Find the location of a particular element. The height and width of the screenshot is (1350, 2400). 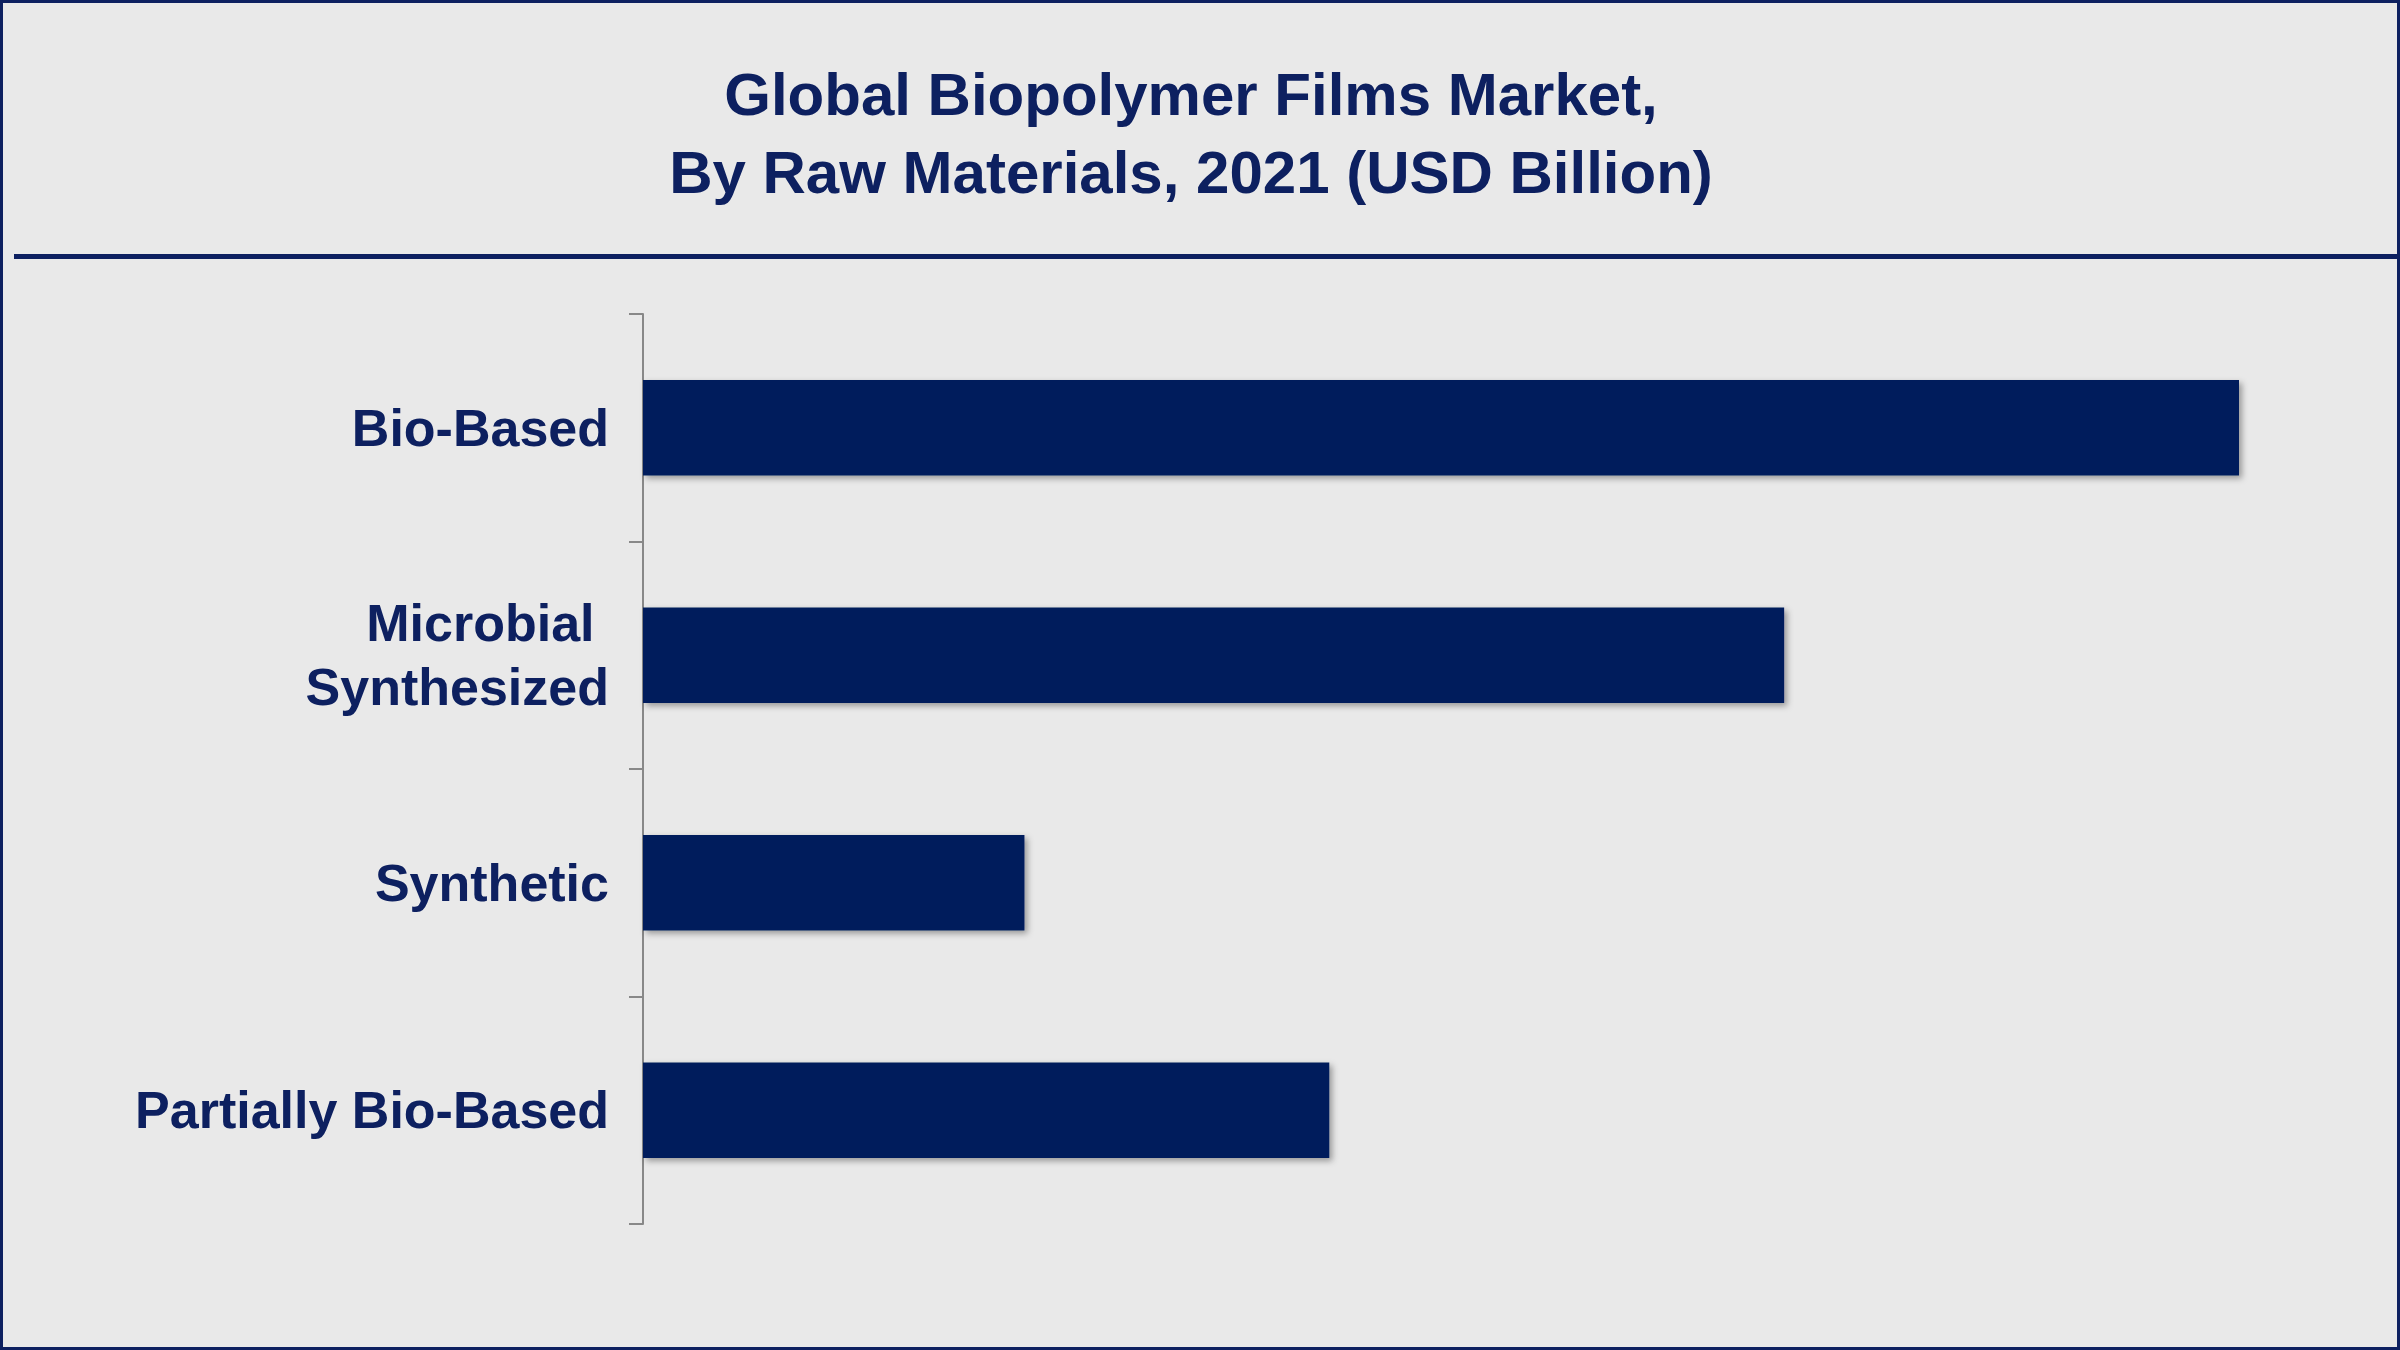

chart-title: Global Biopolymer Films Market, By Raw Materials, 2021 (USD Billion) is located at coordinates (1191, 133).